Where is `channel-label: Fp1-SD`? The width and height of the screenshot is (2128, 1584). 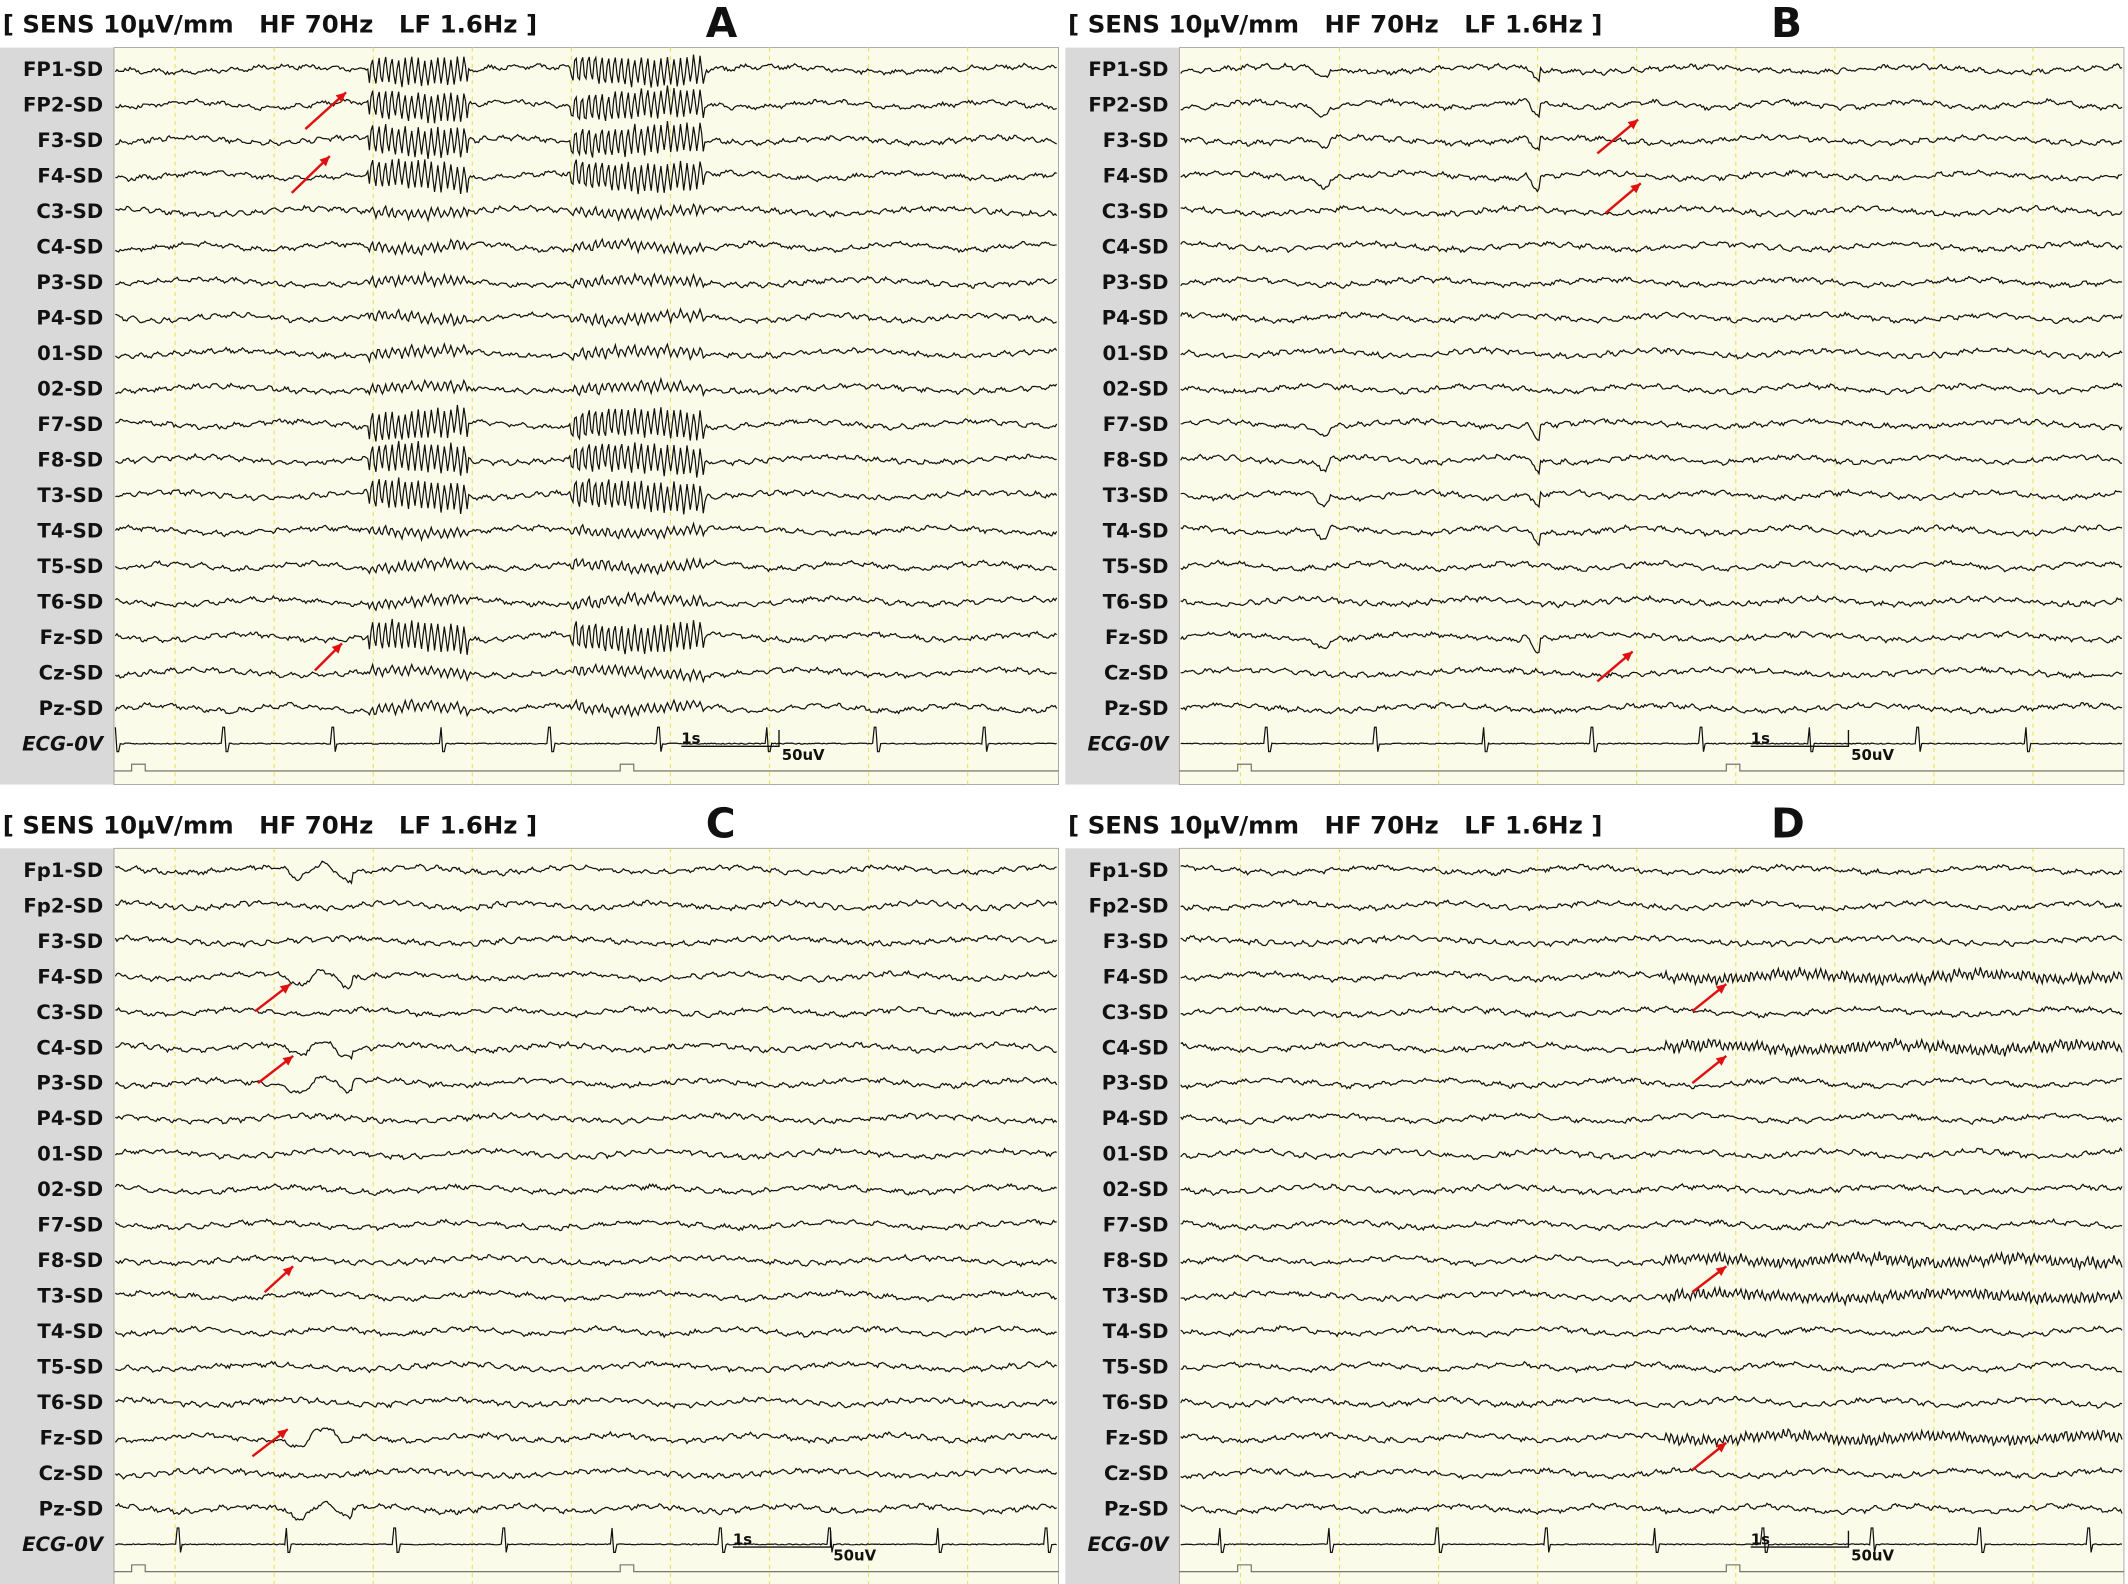 channel-label: Fp1-SD is located at coordinates (1129, 870).